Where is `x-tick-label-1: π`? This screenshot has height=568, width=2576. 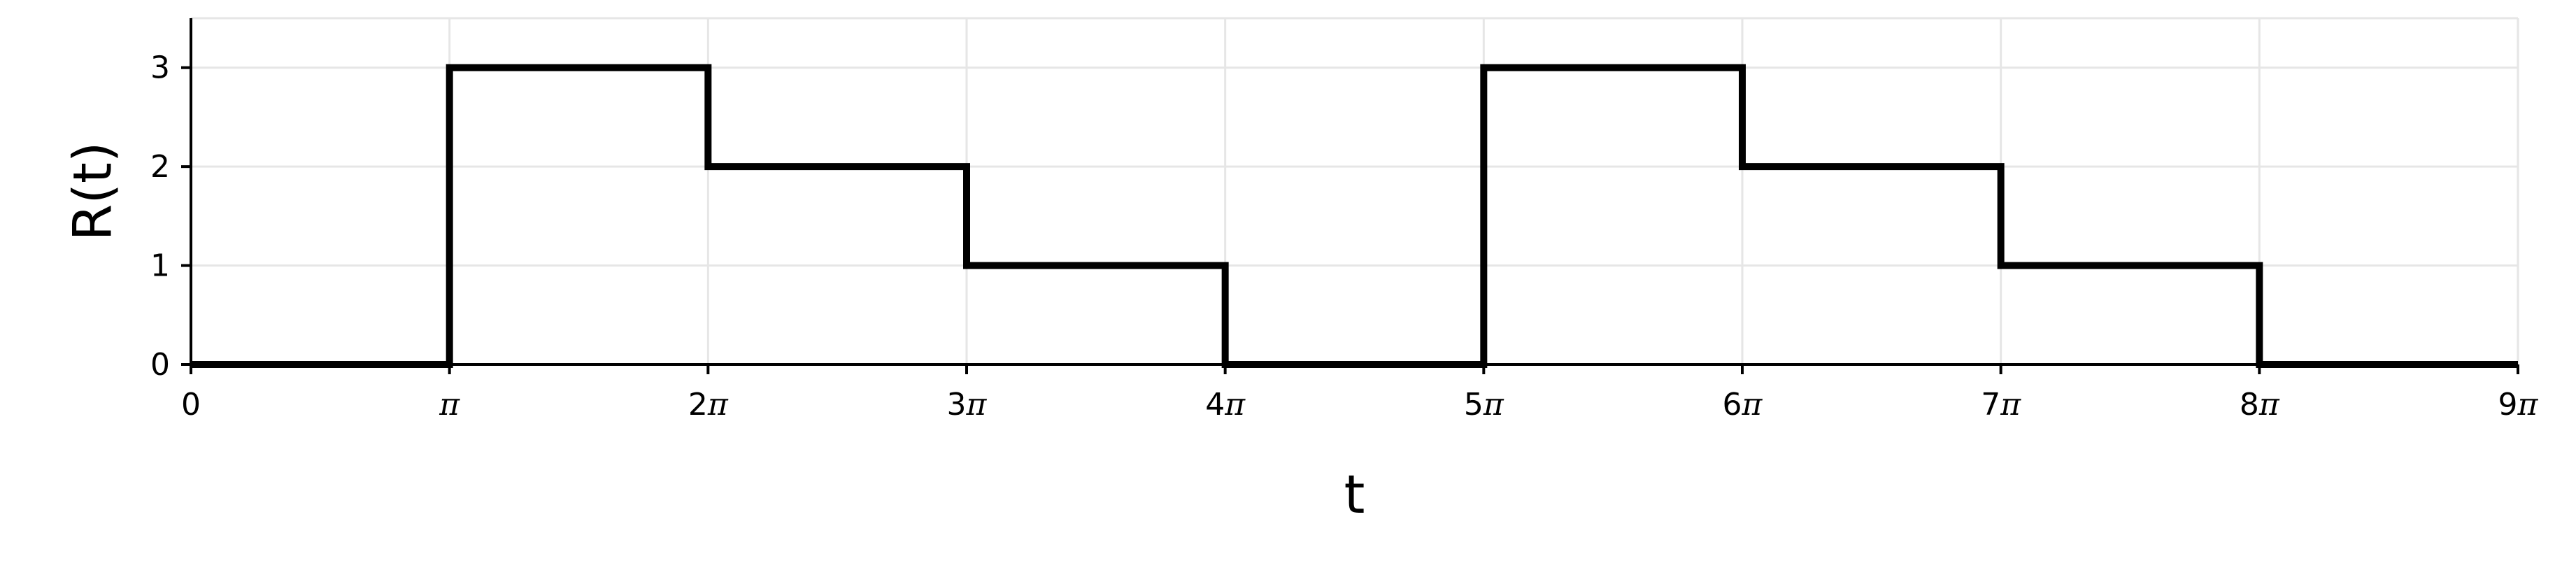
x-tick-label-1: π is located at coordinates (449, 405).